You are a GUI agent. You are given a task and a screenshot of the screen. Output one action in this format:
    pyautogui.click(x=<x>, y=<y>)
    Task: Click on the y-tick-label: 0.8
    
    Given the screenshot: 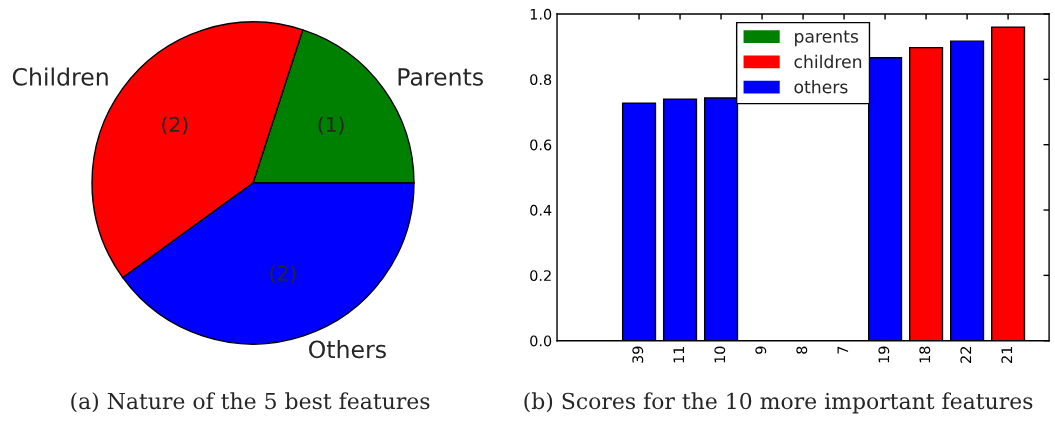 What is the action you would take?
    pyautogui.click(x=541, y=80)
    